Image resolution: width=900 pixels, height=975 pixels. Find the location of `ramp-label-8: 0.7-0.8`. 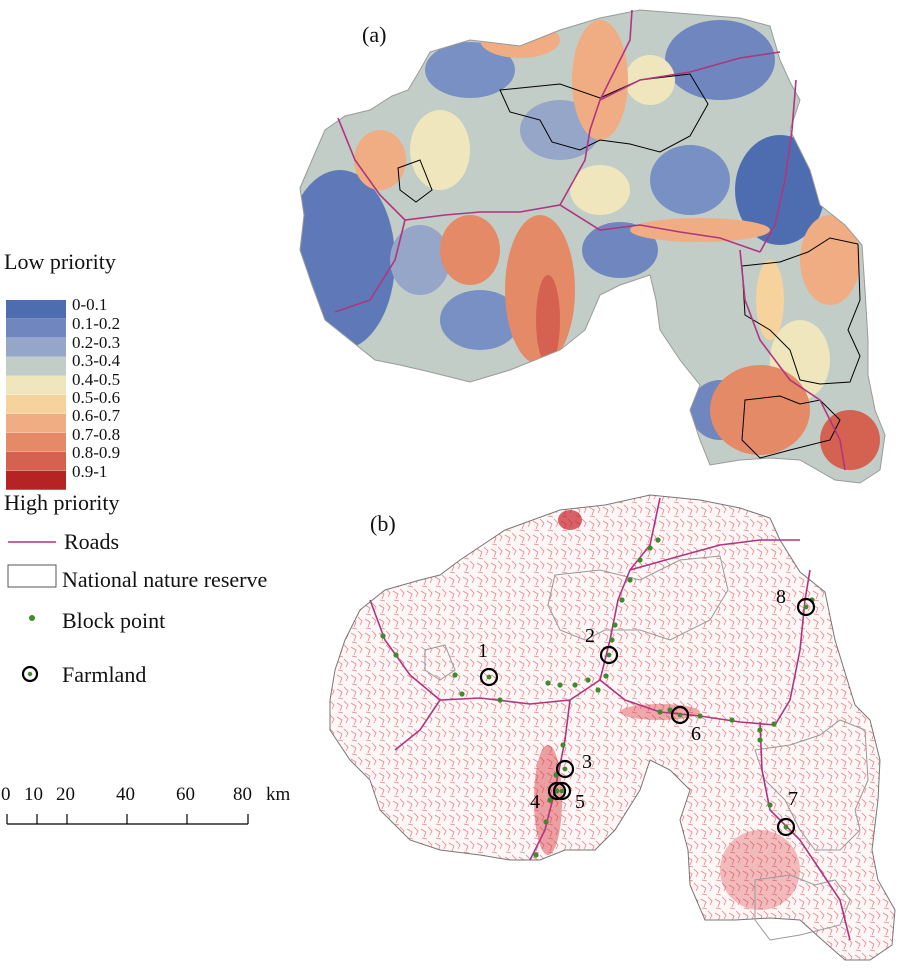

ramp-label-8: 0.7-0.8 is located at coordinates (96, 434).